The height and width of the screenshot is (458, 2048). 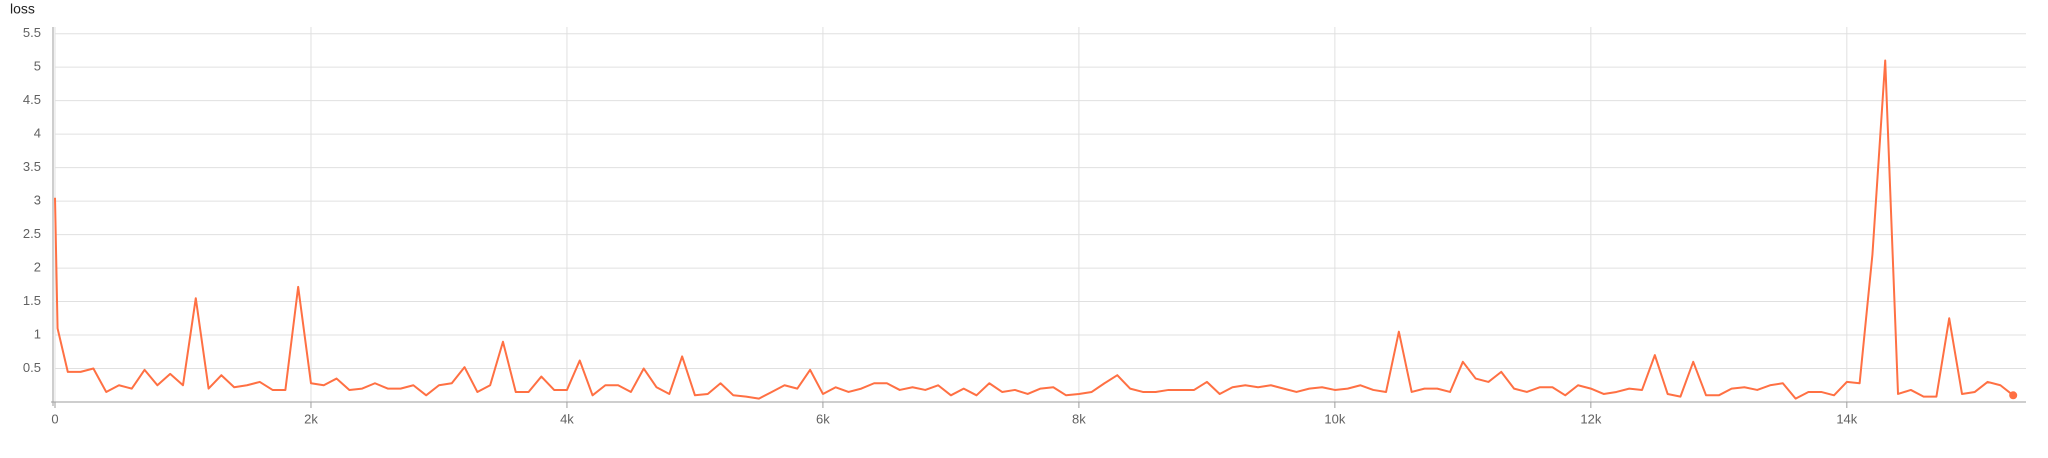 I want to click on x-tick-label: 6k, so click(x=823, y=418).